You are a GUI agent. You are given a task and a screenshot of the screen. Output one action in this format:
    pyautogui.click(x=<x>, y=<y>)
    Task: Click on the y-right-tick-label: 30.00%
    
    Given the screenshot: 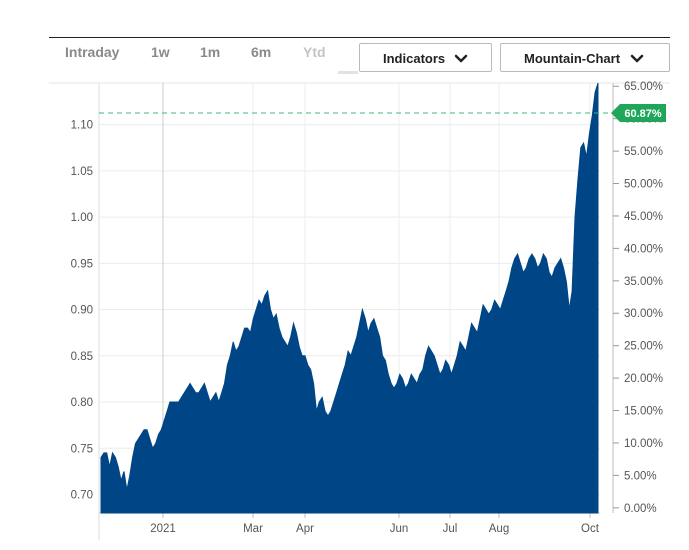 What is the action you would take?
    pyautogui.click(x=643, y=314)
    